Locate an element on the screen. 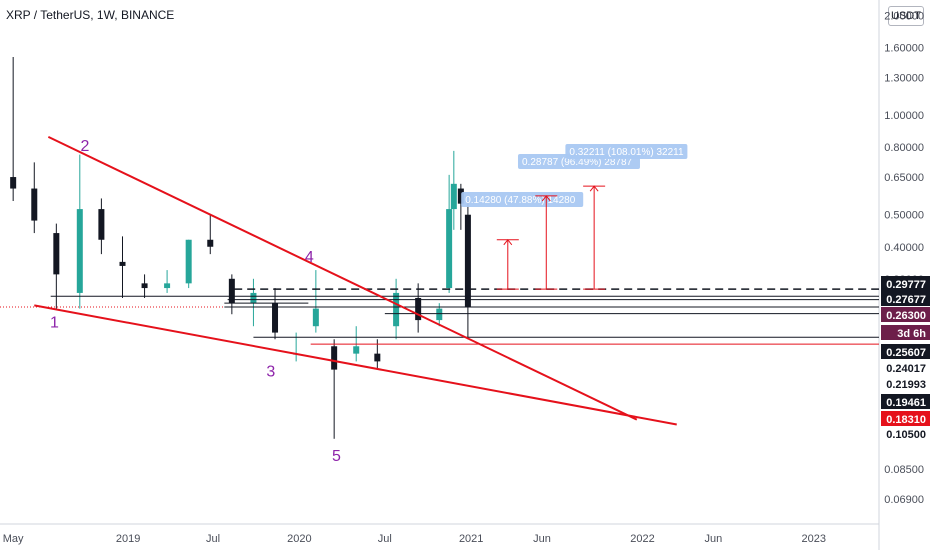  svg-text: 0.25607 is located at coordinates (906, 353).